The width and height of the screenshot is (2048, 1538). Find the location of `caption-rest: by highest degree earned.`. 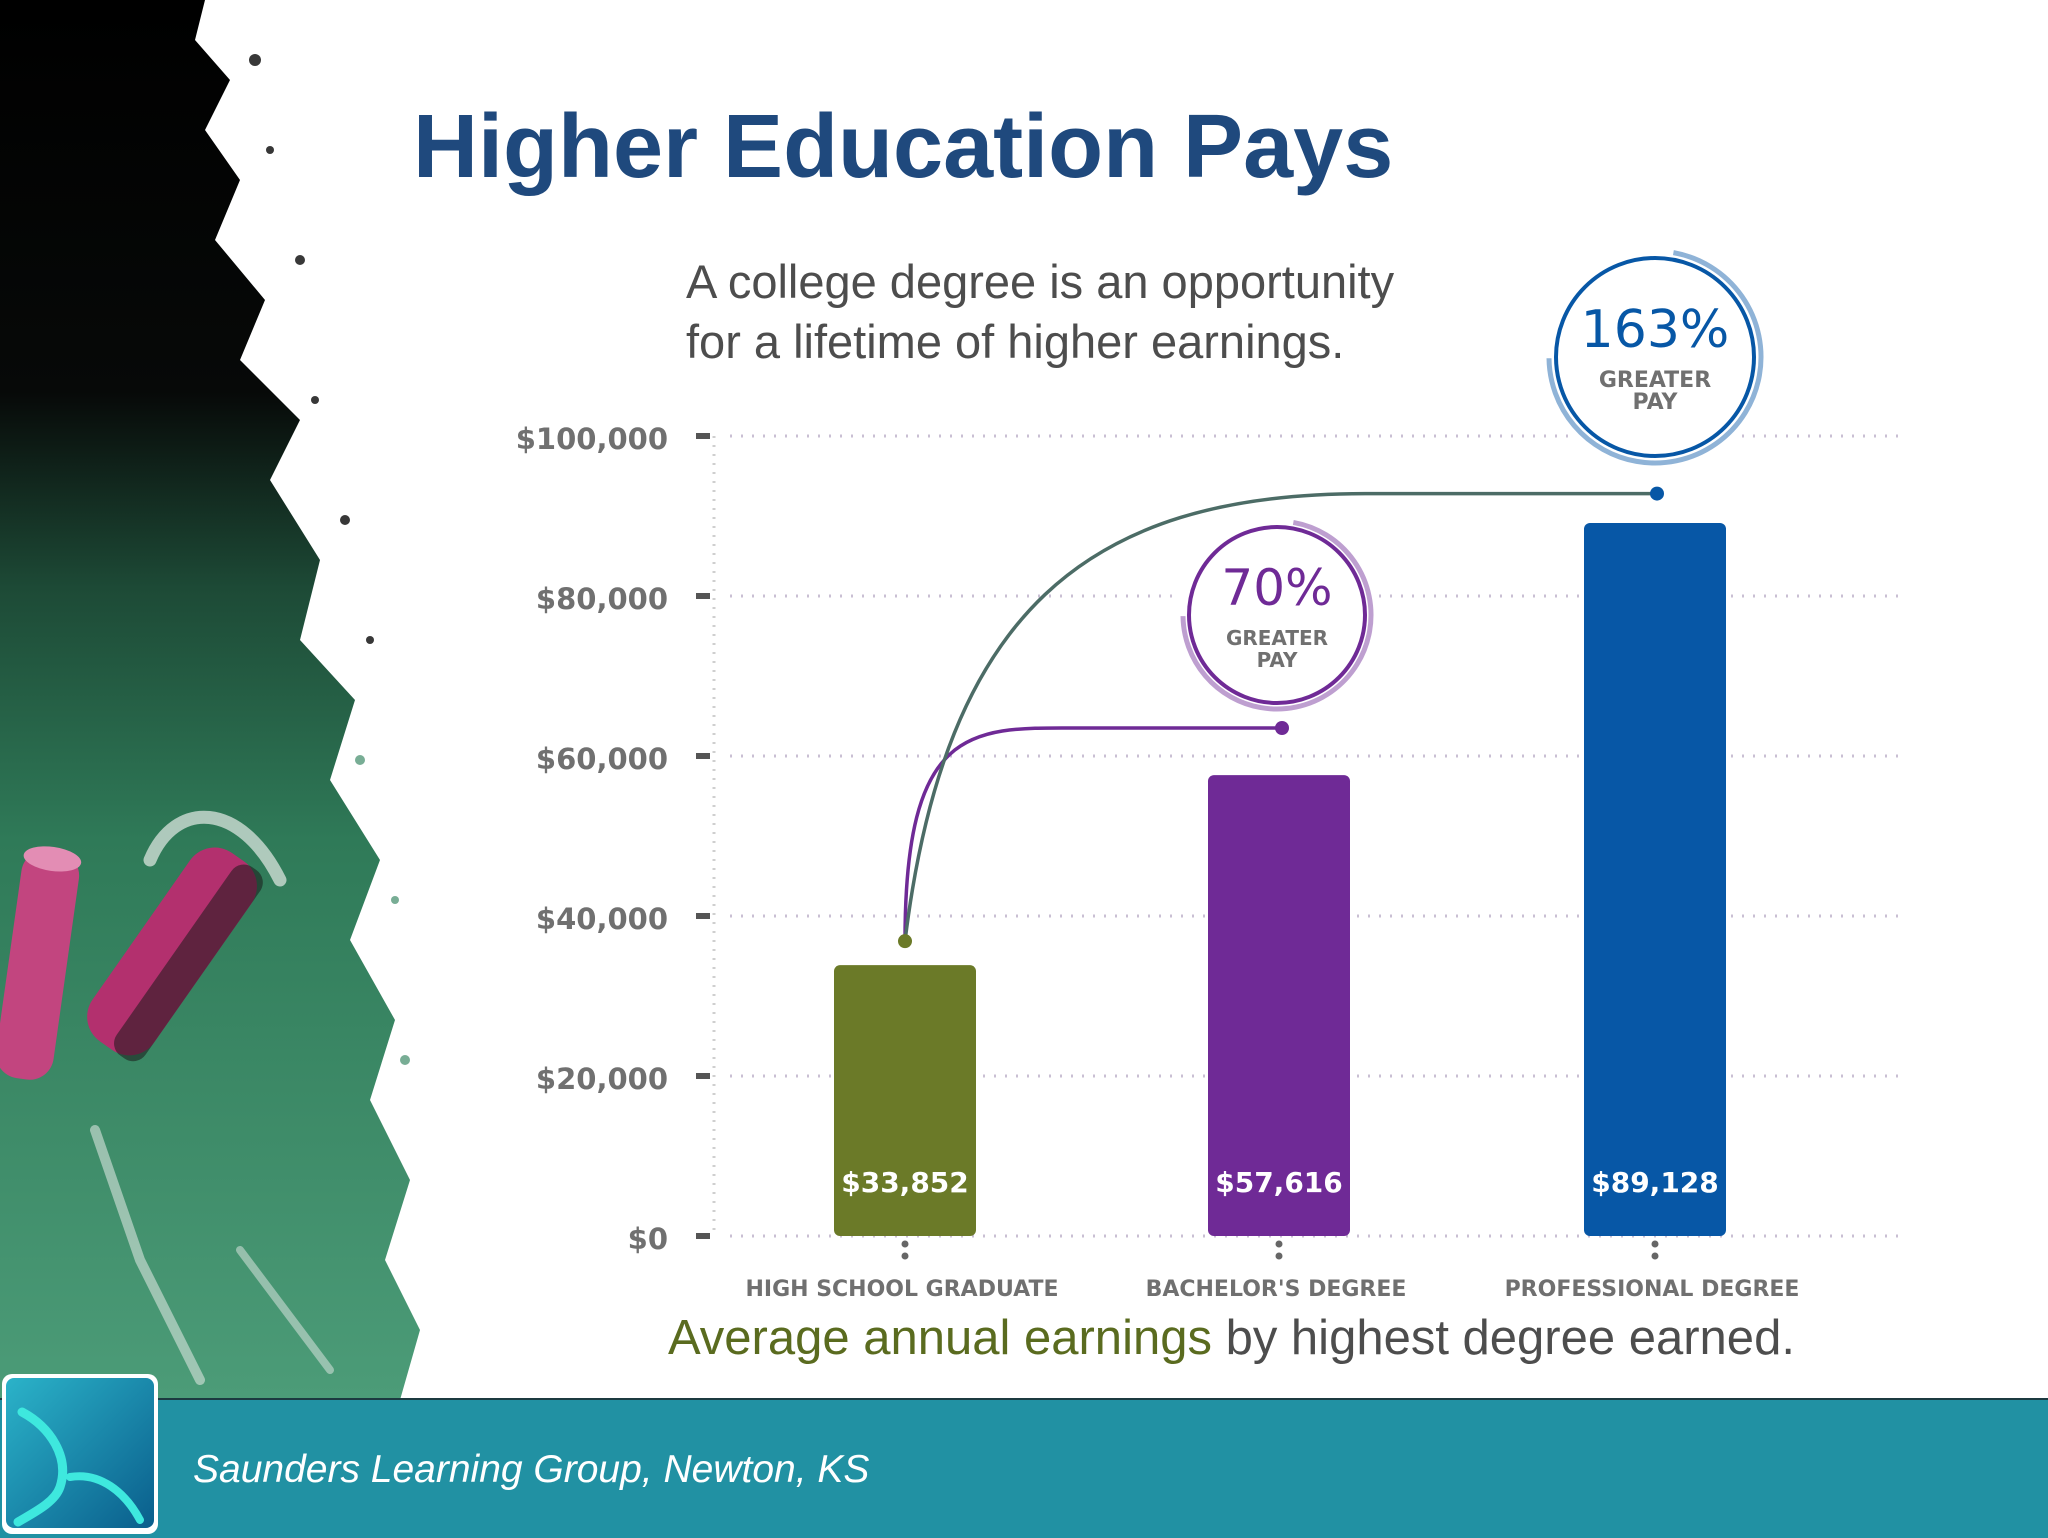

caption-rest: by highest degree earned. is located at coordinates (1503, 1338).